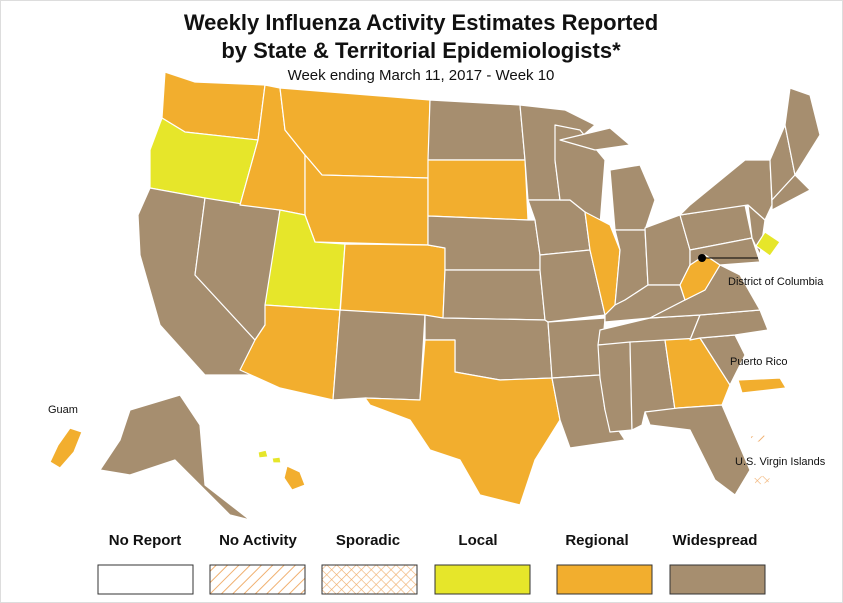 The width and height of the screenshot is (843, 603). Describe the element at coordinates (421, 75) in the screenshot. I see `subtitle: Week ending March 11, 2017 - Week 10` at that location.